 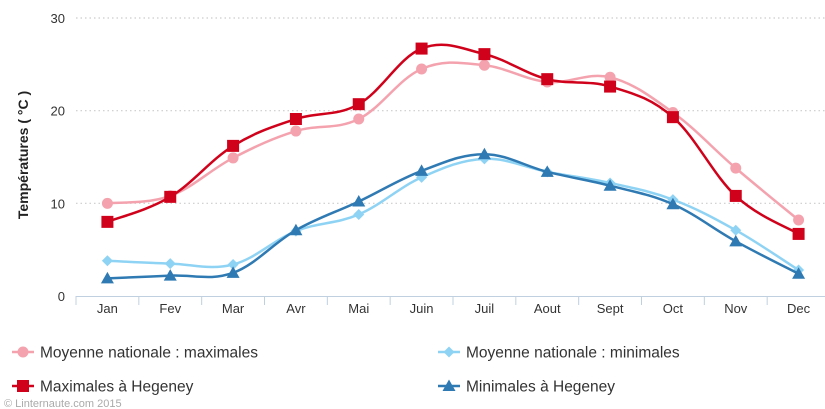 What do you see at coordinates (540, 387) in the screenshot?
I see `legend-label: Minimales à Hegeney` at bounding box center [540, 387].